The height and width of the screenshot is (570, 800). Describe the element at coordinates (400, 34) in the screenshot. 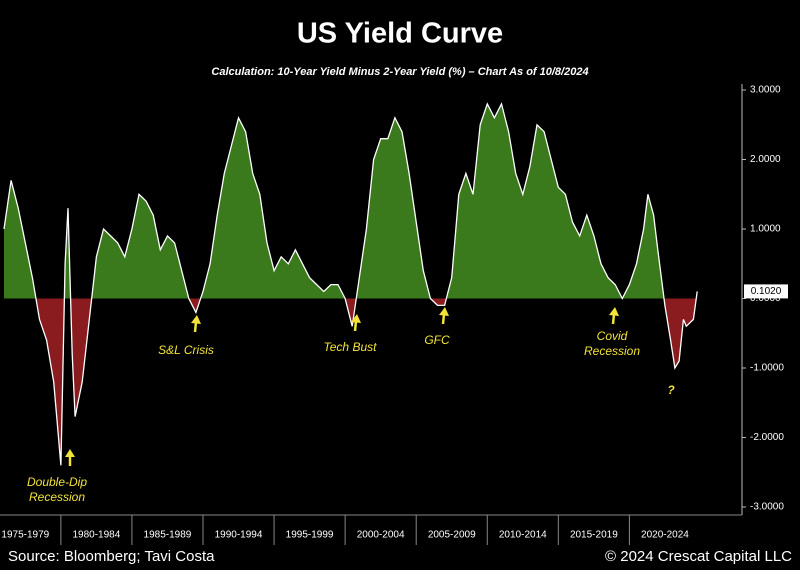

I see `chart-title: US Yield Curve` at that location.